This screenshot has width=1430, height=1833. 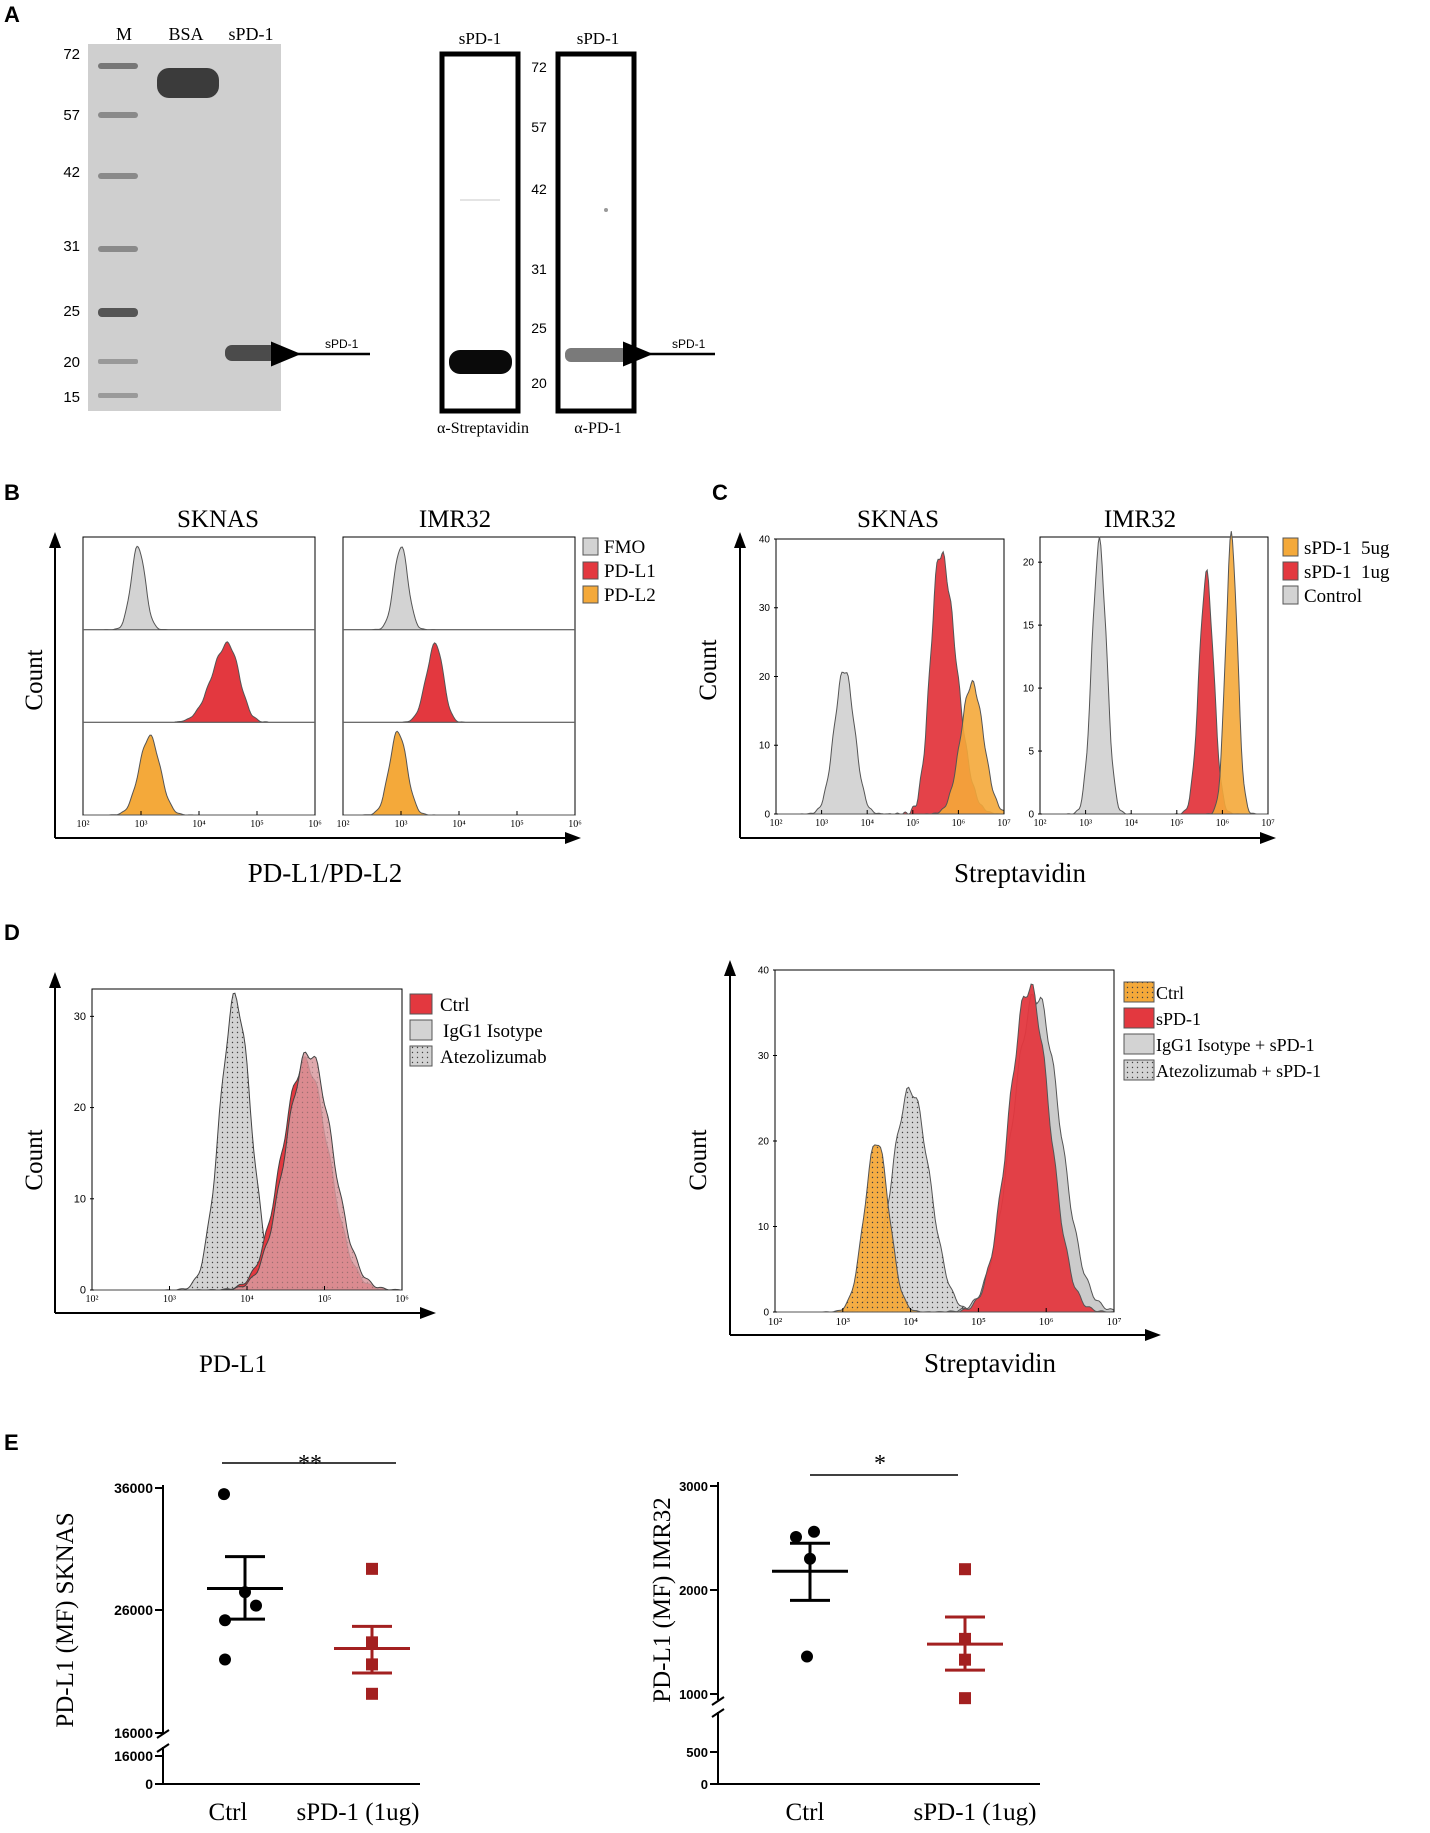 What do you see at coordinates (898, 519) in the screenshot?
I see `c-title-sknas: SKNAS` at bounding box center [898, 519].